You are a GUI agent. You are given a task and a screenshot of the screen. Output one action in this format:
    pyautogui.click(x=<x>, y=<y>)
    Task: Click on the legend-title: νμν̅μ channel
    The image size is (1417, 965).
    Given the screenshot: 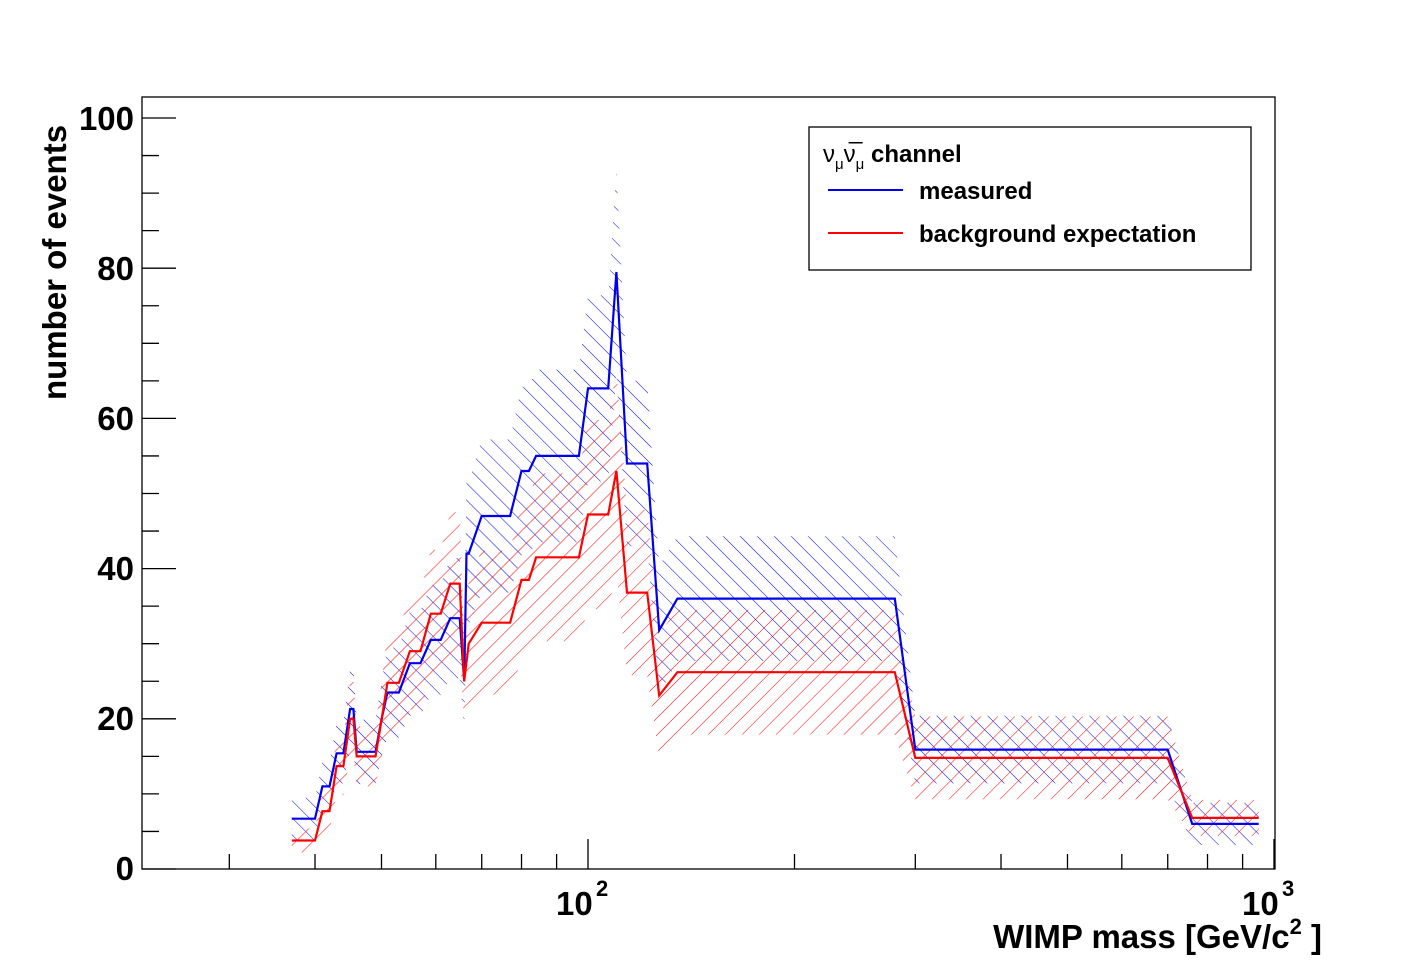 What is the action you would take?
    pyautogui.click(x=892, y=157)
    